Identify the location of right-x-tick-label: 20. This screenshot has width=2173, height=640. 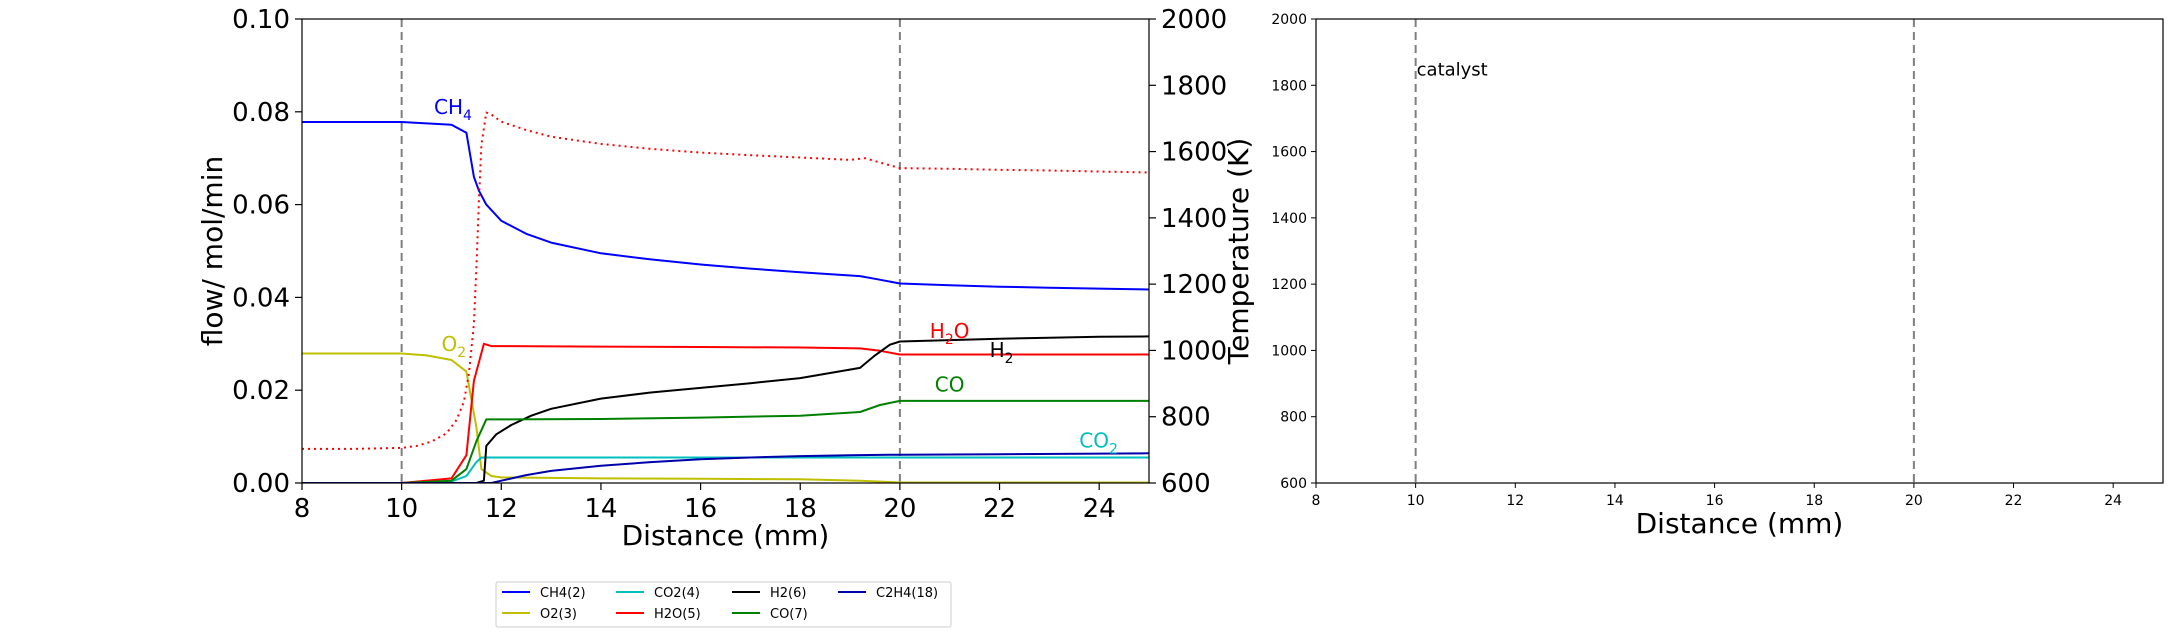
(1914, 501).